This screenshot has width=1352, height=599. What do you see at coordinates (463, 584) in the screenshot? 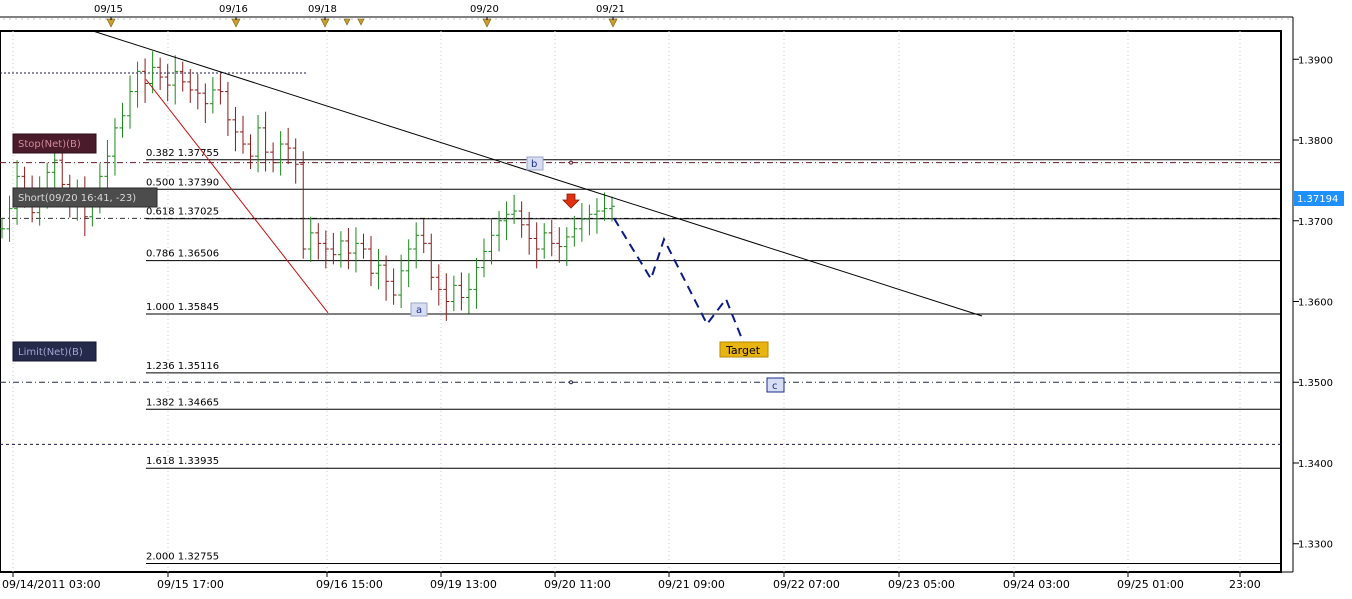
I see `x-tick-label: 09/19 13:00` at bounding box center [463, 584].